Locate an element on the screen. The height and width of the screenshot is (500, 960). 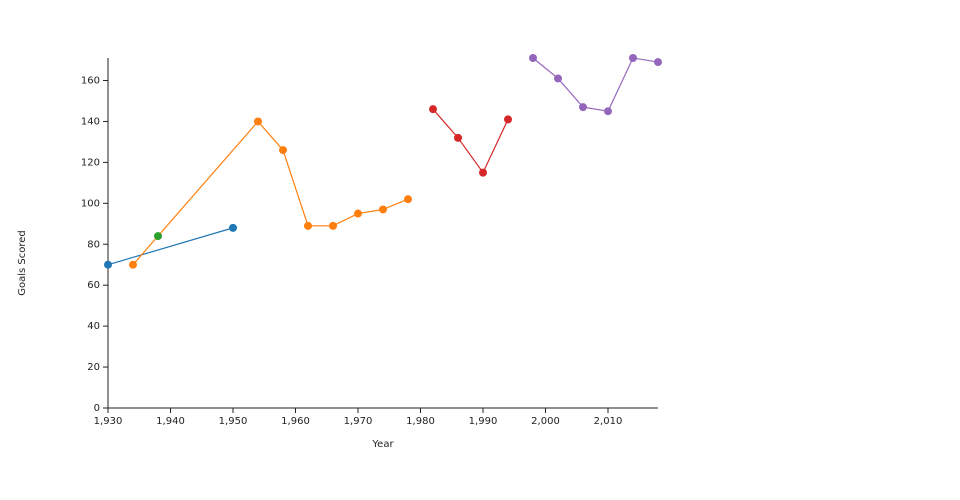
x-tick-label: 1,960 is located at coordinates (295, 421).